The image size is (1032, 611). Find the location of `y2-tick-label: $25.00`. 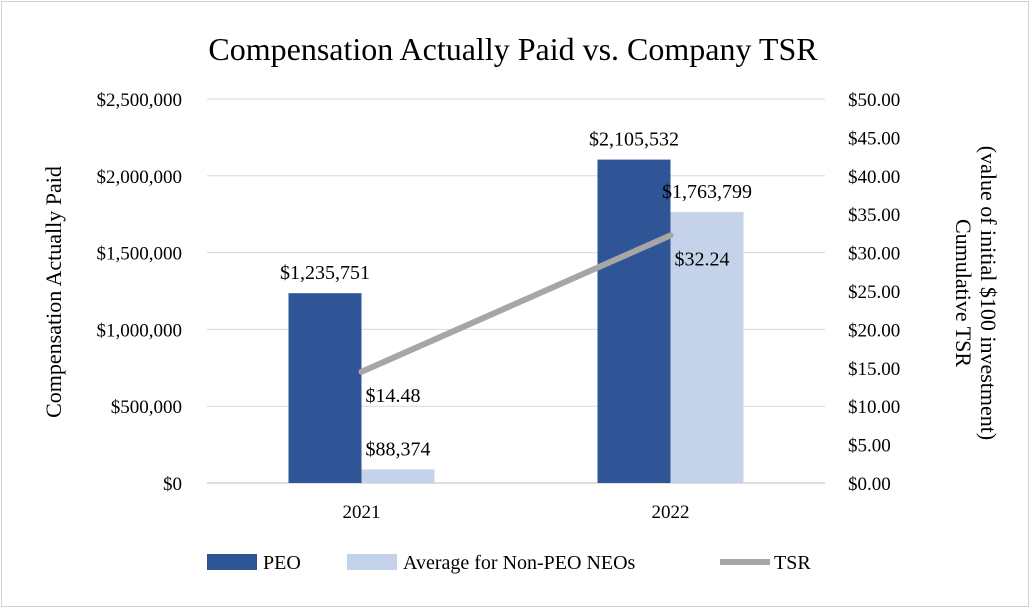

y2-tick-label: $25.00 is located at coordinates (874, 292).